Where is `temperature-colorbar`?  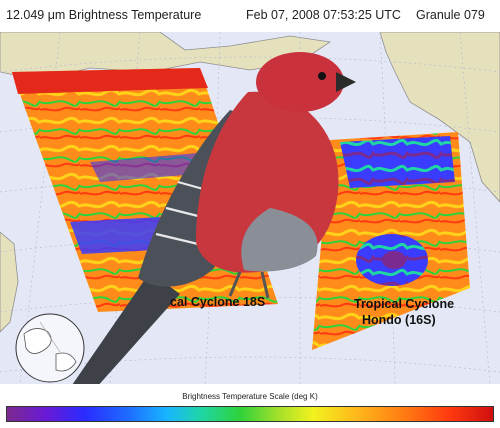
temperature-colorbar is located at coordinates (250, 414).